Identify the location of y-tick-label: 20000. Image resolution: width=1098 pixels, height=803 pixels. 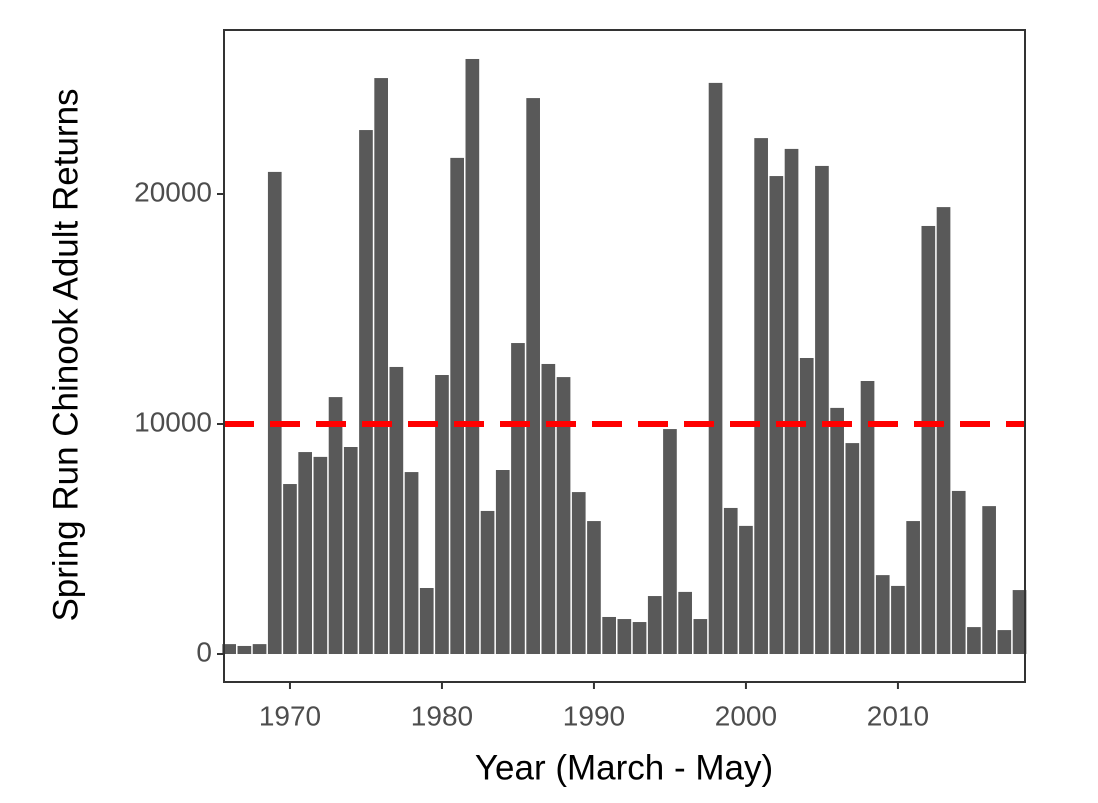
(173, 191).